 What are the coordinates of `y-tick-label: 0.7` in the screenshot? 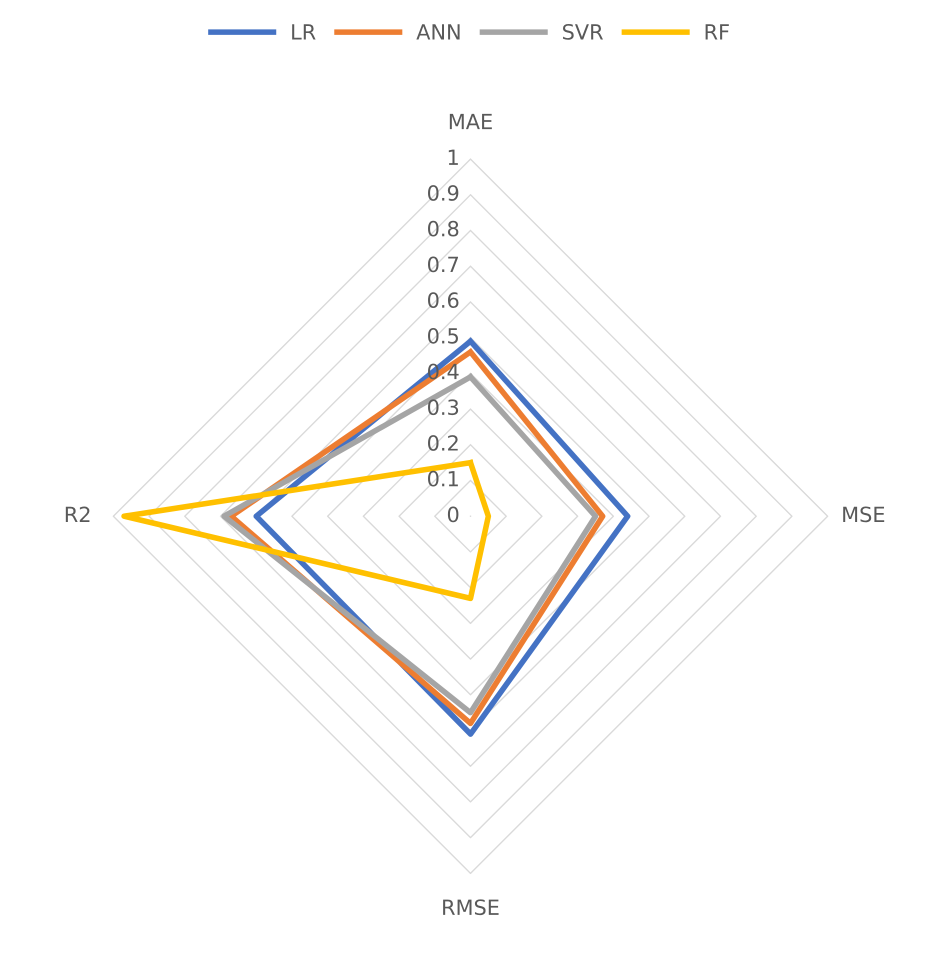 It's located at (443, 264).